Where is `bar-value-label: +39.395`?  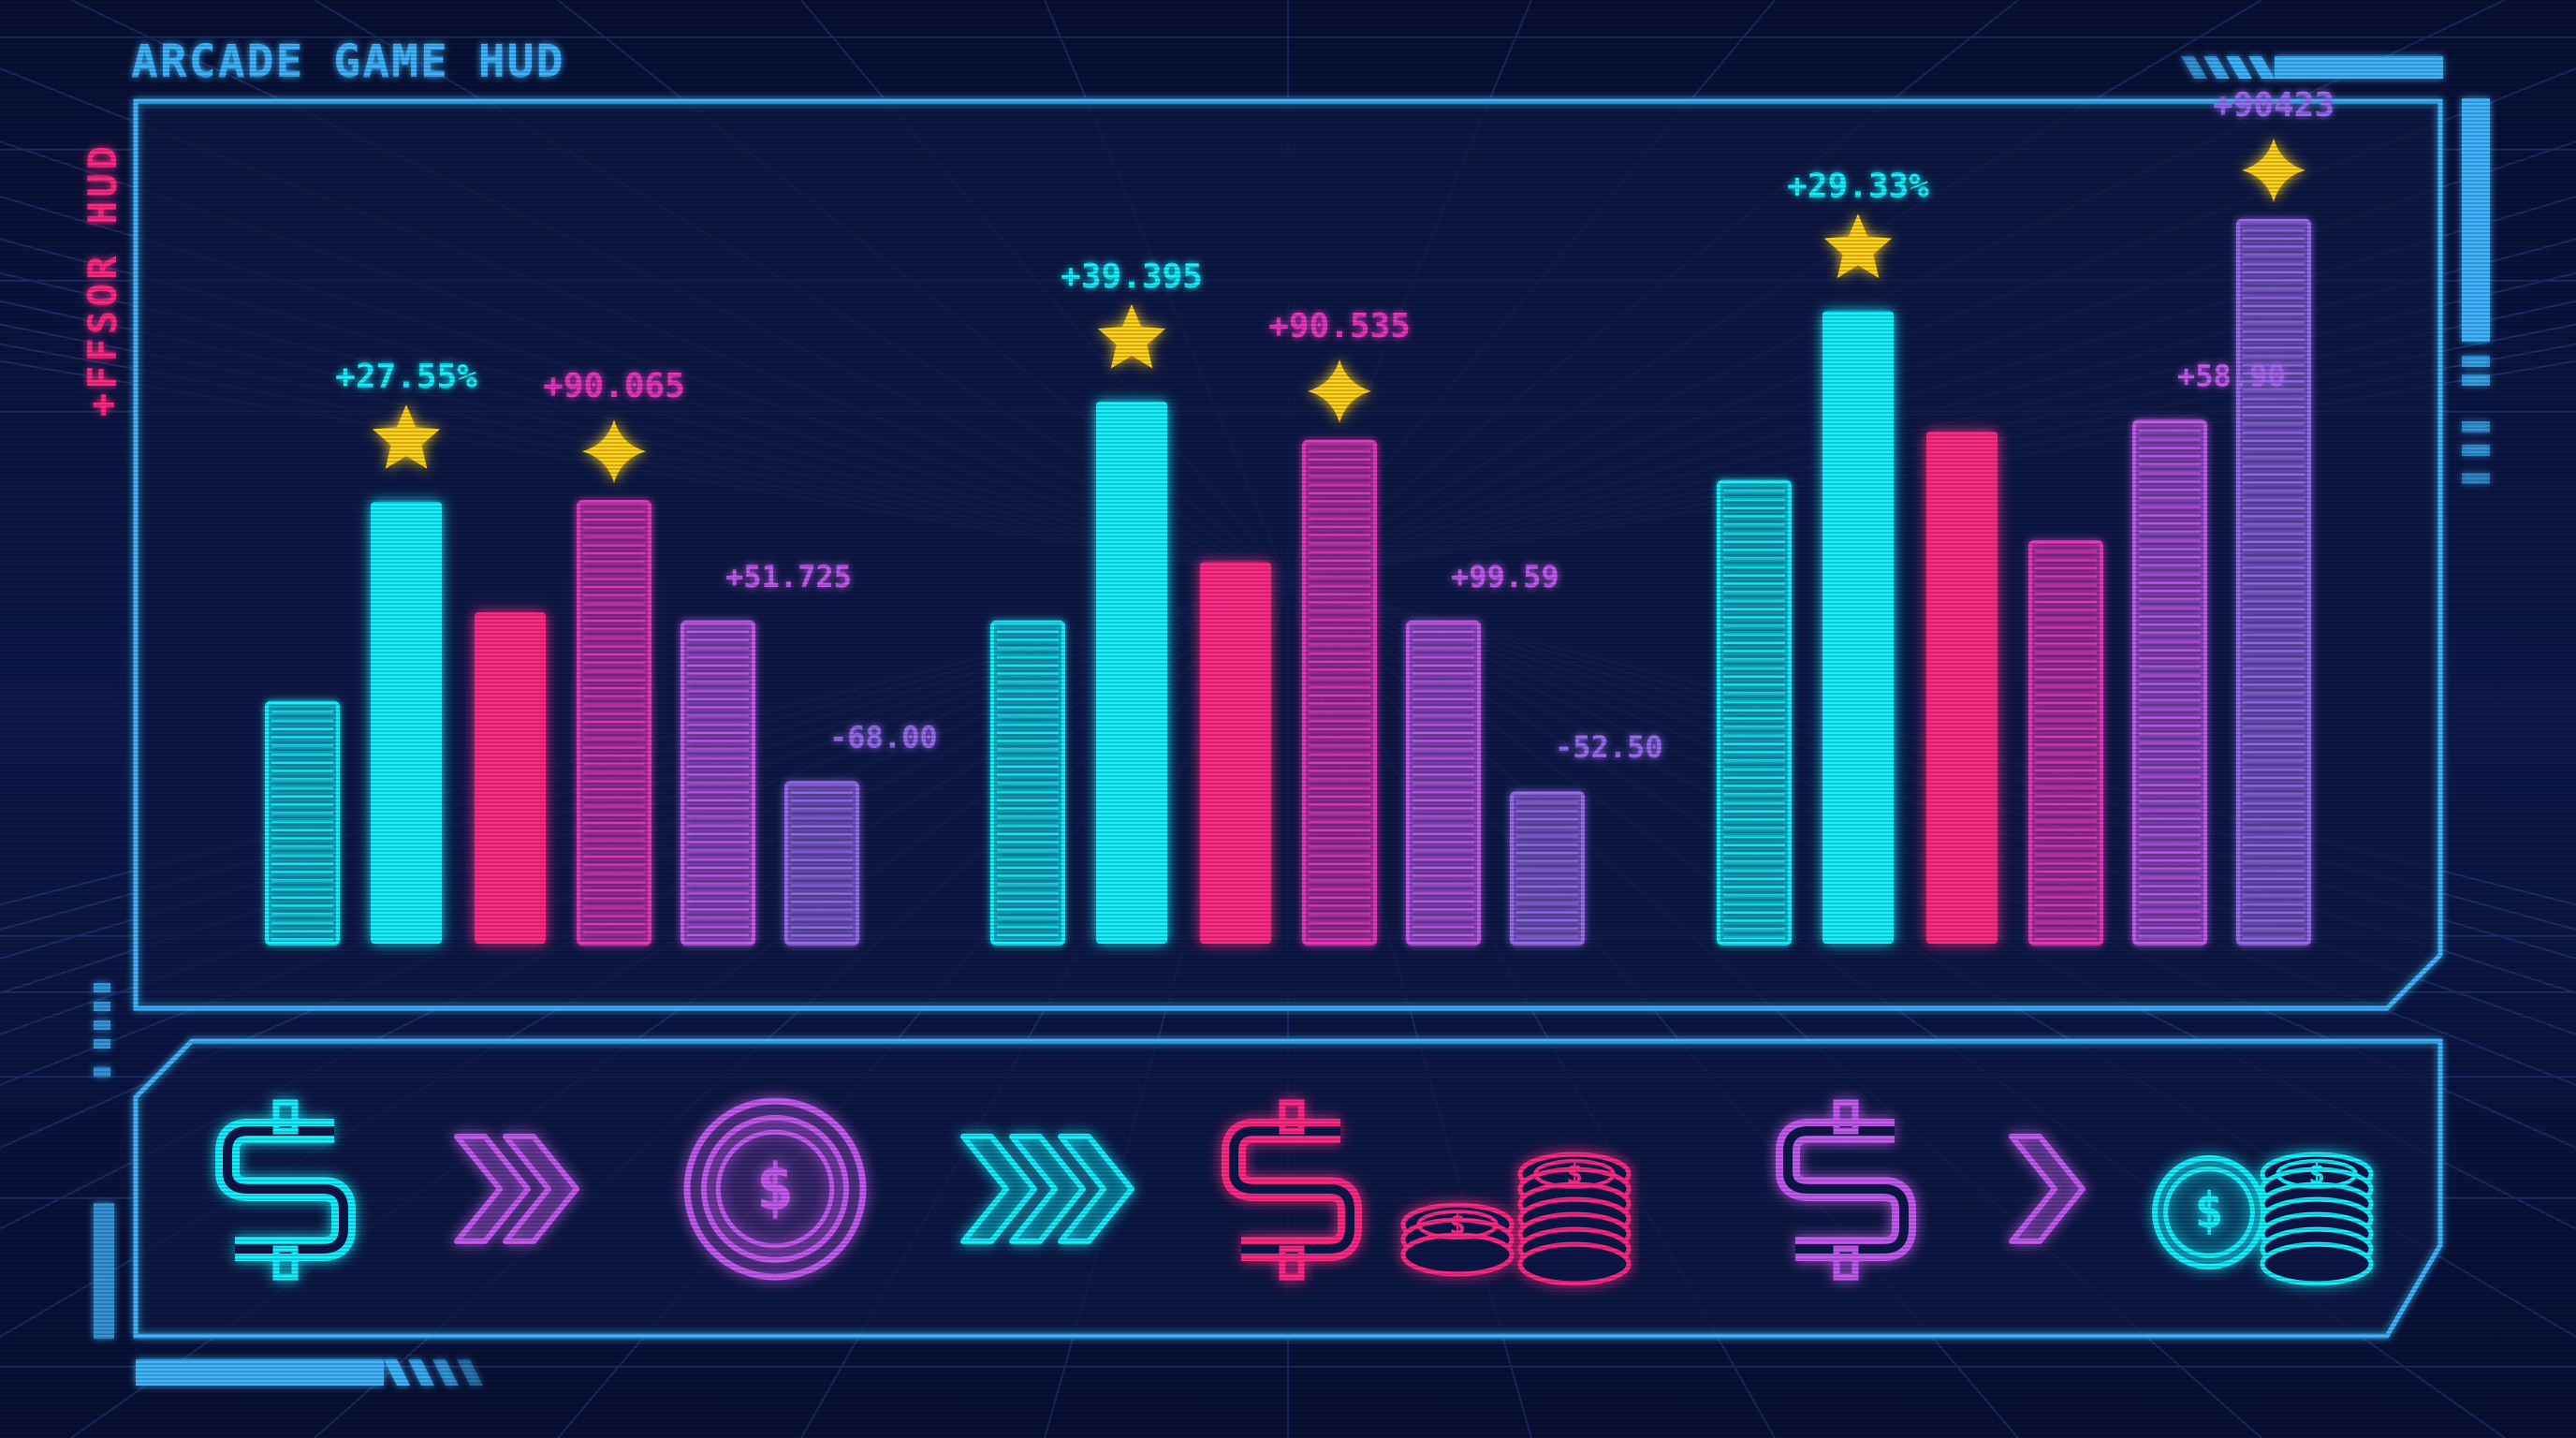 bar-value-label: +39.395 is located at coordinates (1132, 276).